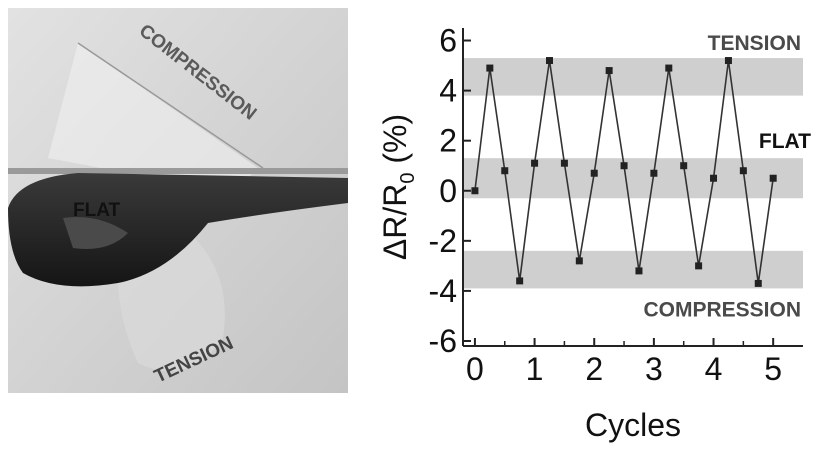  What do you see at coordinates (448, 41) in the screenshot?
I see `y-tick-label: 6` at bounding box center [448, 41].